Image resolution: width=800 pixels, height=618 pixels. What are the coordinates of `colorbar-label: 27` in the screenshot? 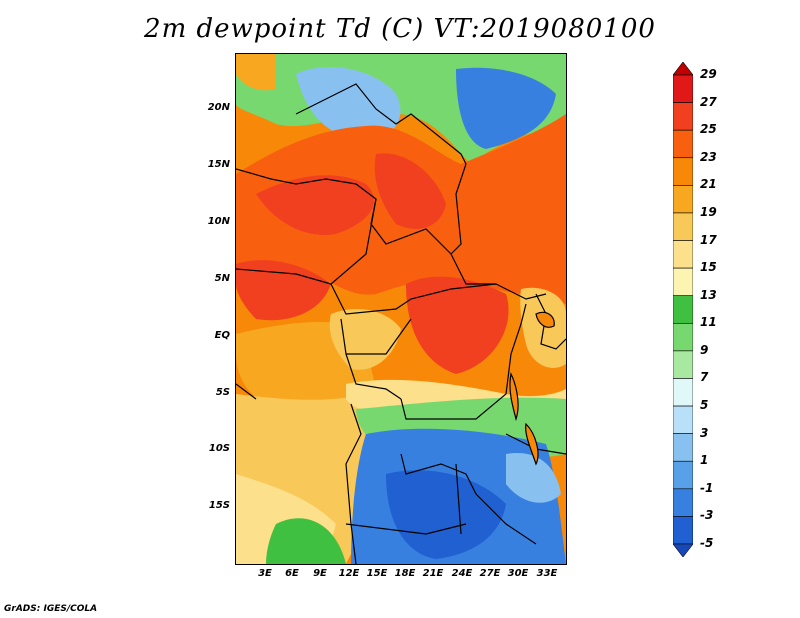 It's located at (708, 101).